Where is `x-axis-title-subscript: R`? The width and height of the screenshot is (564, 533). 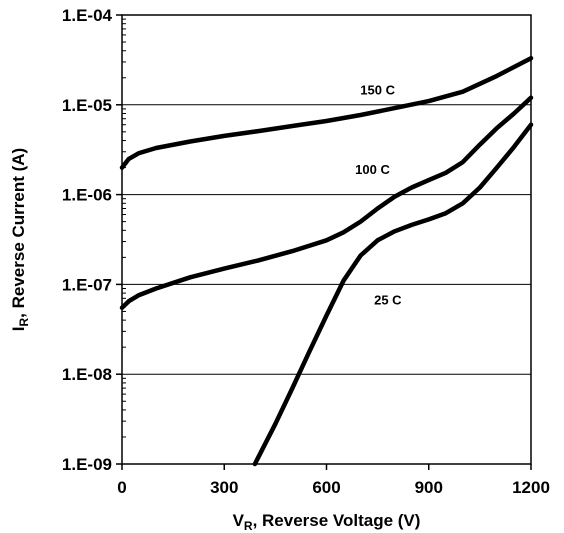 x-axis-title-subscript: R is located at coordinates (248, 526).